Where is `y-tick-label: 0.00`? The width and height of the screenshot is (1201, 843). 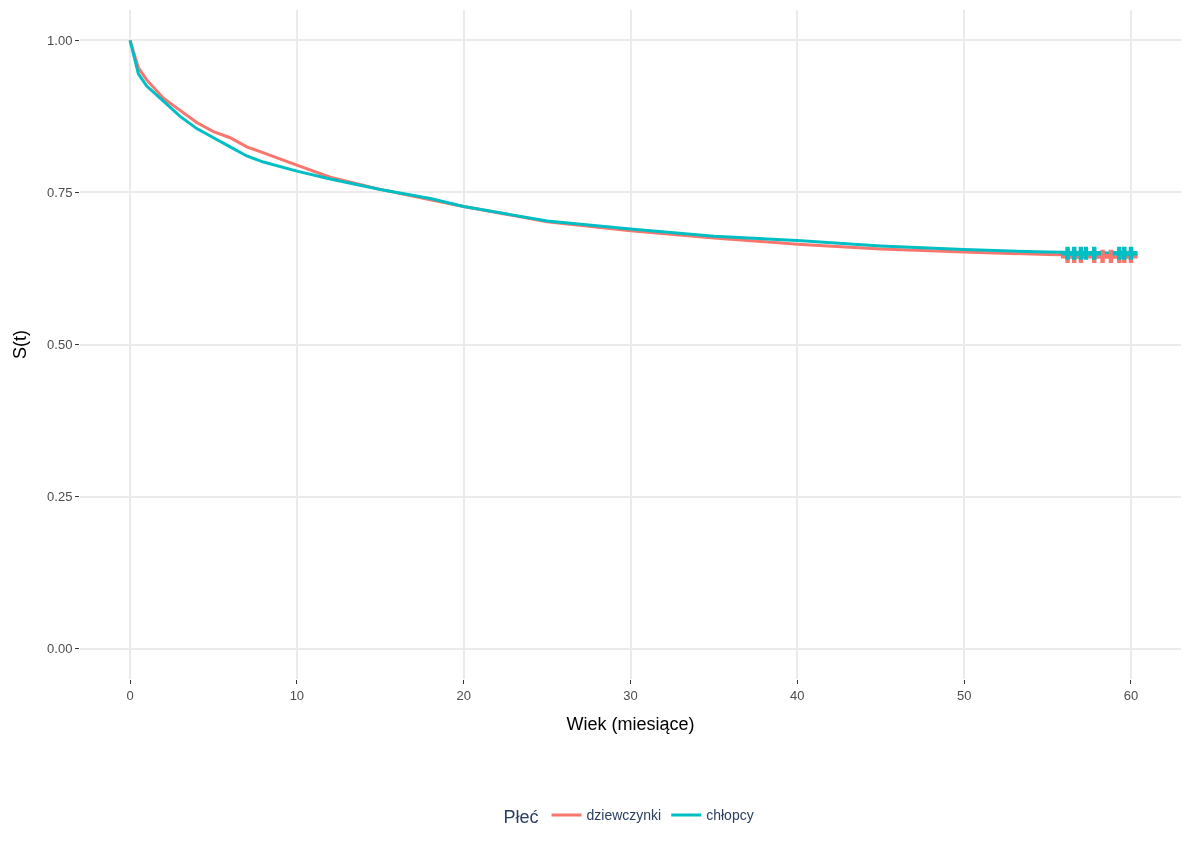 y-tick-label: 0.00 is located at coordinates (60, 649).